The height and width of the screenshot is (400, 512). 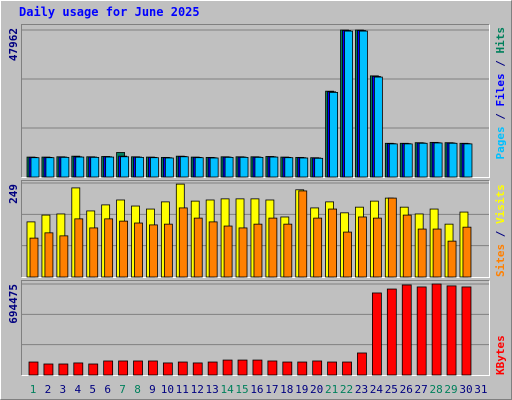 I want to click on x-tick-label: 5, so click(x=92, y=389).